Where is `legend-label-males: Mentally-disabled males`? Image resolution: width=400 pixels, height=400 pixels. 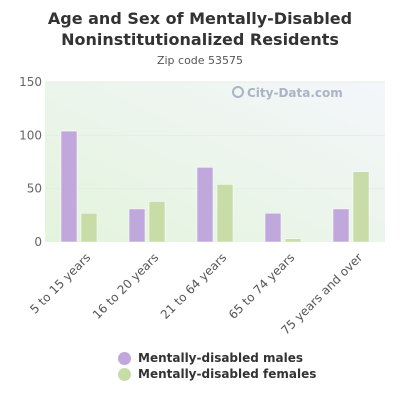
legend-label-males: Mentally-disabled males is located at coordinates (221, 358).